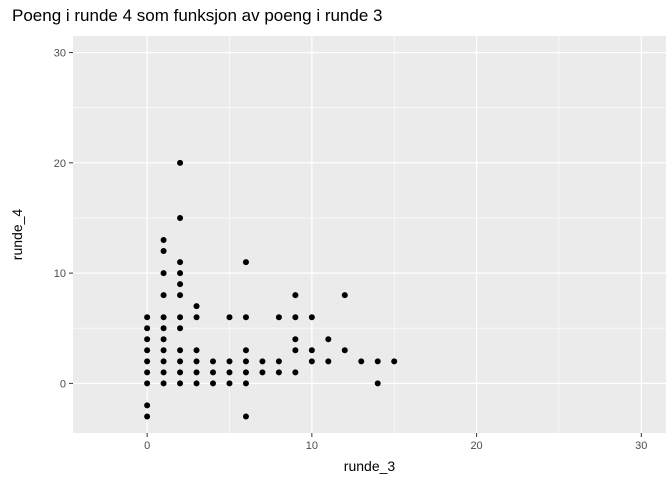 The image size is (672, 480). What do you see at coordinates (312, 446) in the screenshot?
I see `x-tick-label: 10` at bounding box center [312, 446].